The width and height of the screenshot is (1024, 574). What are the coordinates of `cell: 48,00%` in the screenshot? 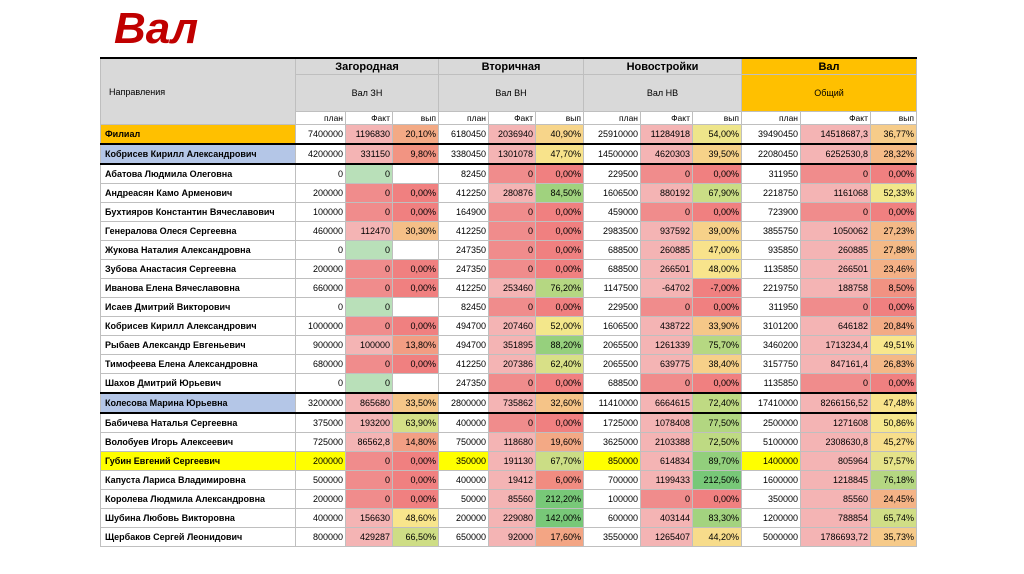 It's located at (717, 269).